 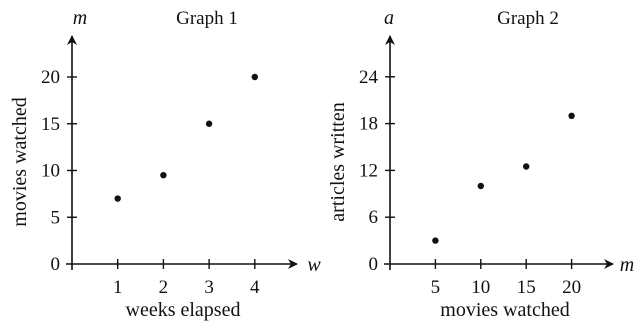 I want to click on graph-1-title: Graph 1, so click(x=207, y=18).